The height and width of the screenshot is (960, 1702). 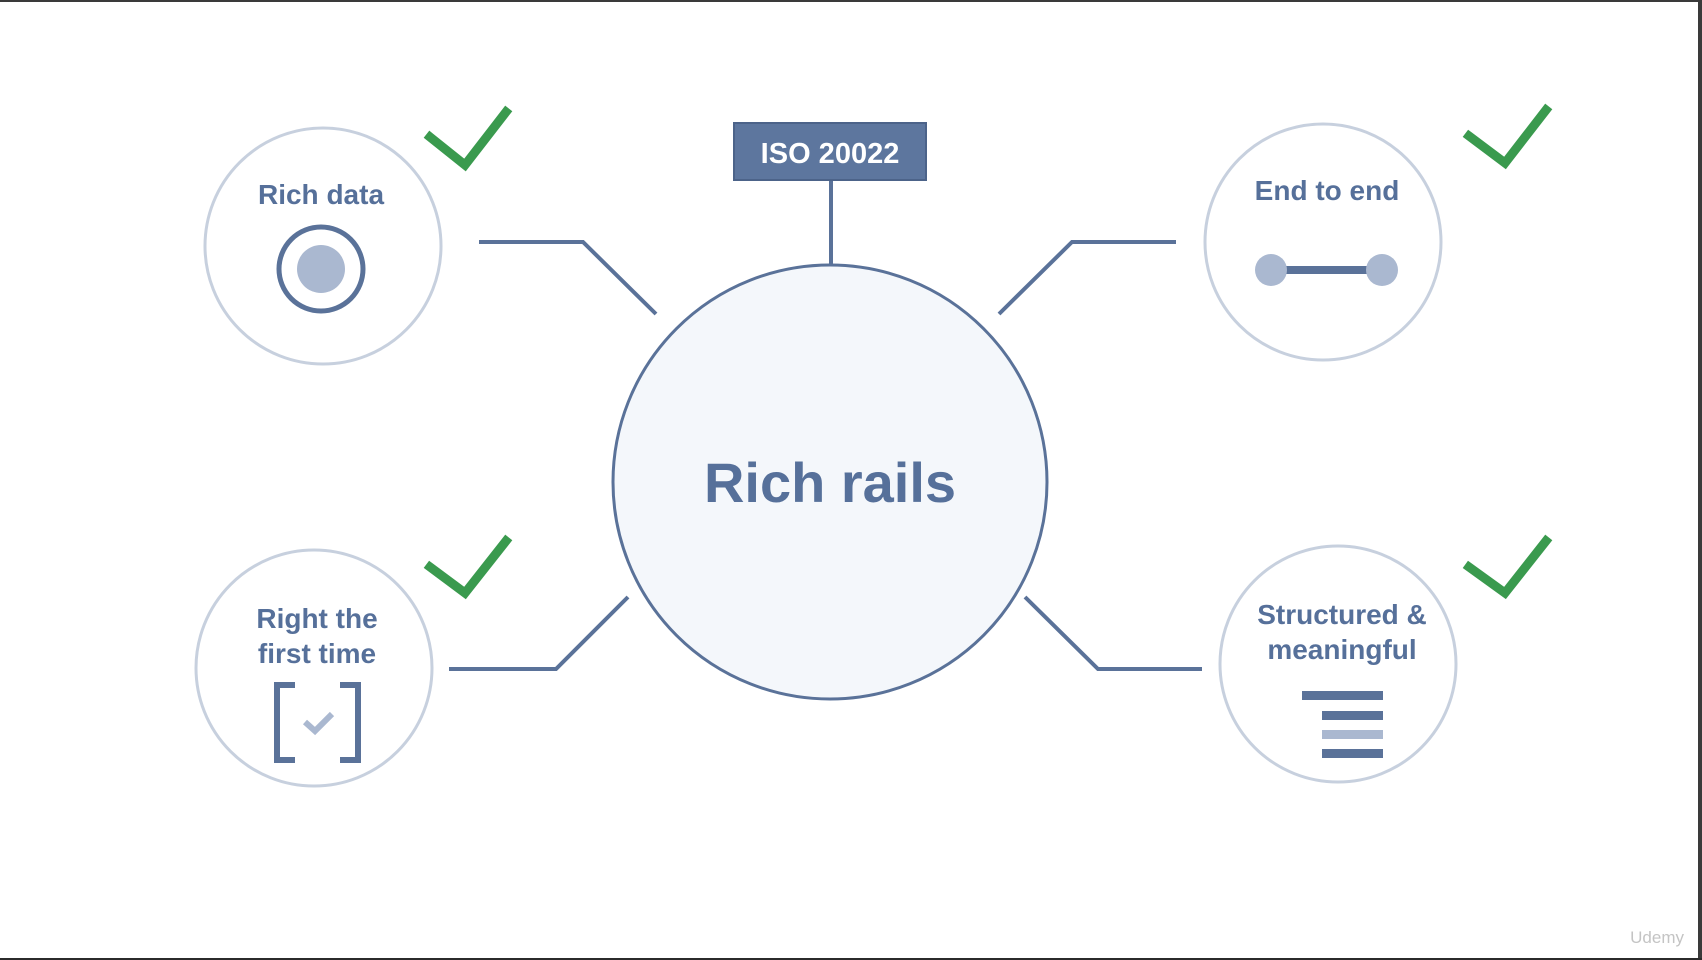 I want to click on feature-label-line: Right the, so click(x=316, y=618).